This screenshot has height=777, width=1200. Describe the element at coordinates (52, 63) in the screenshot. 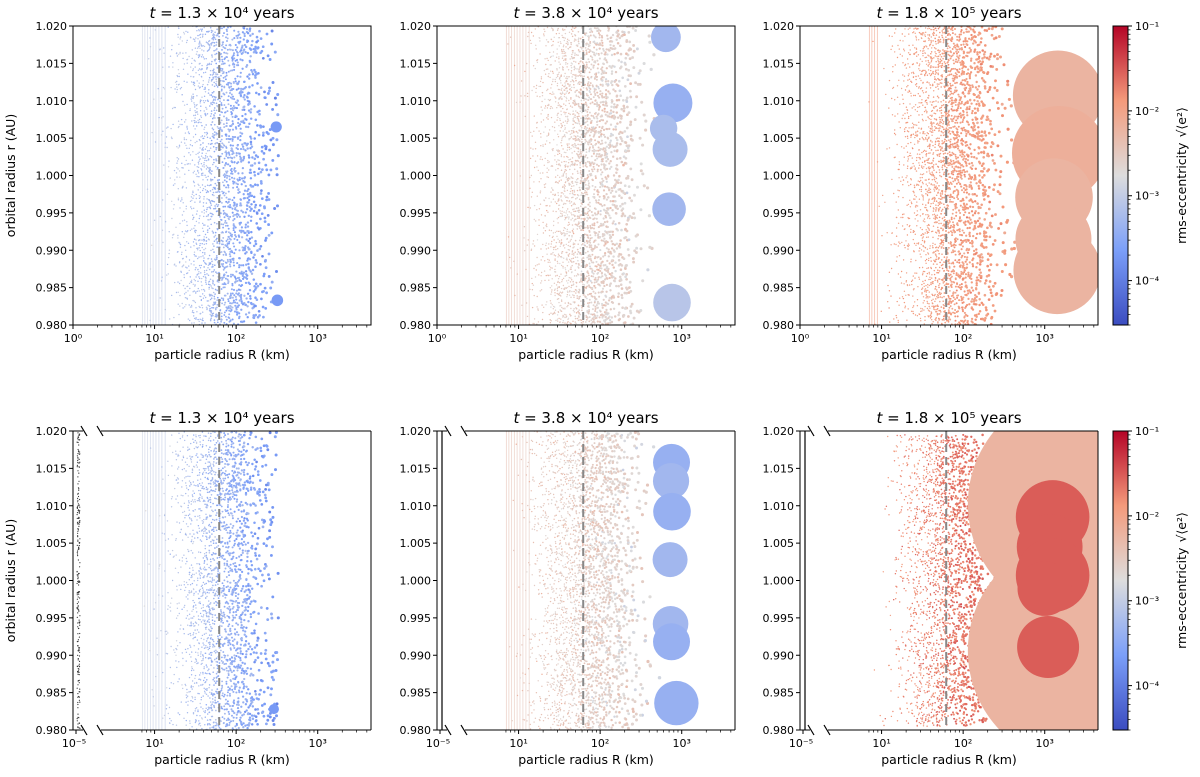

I see `y-tick-label: 1.015` at that location.